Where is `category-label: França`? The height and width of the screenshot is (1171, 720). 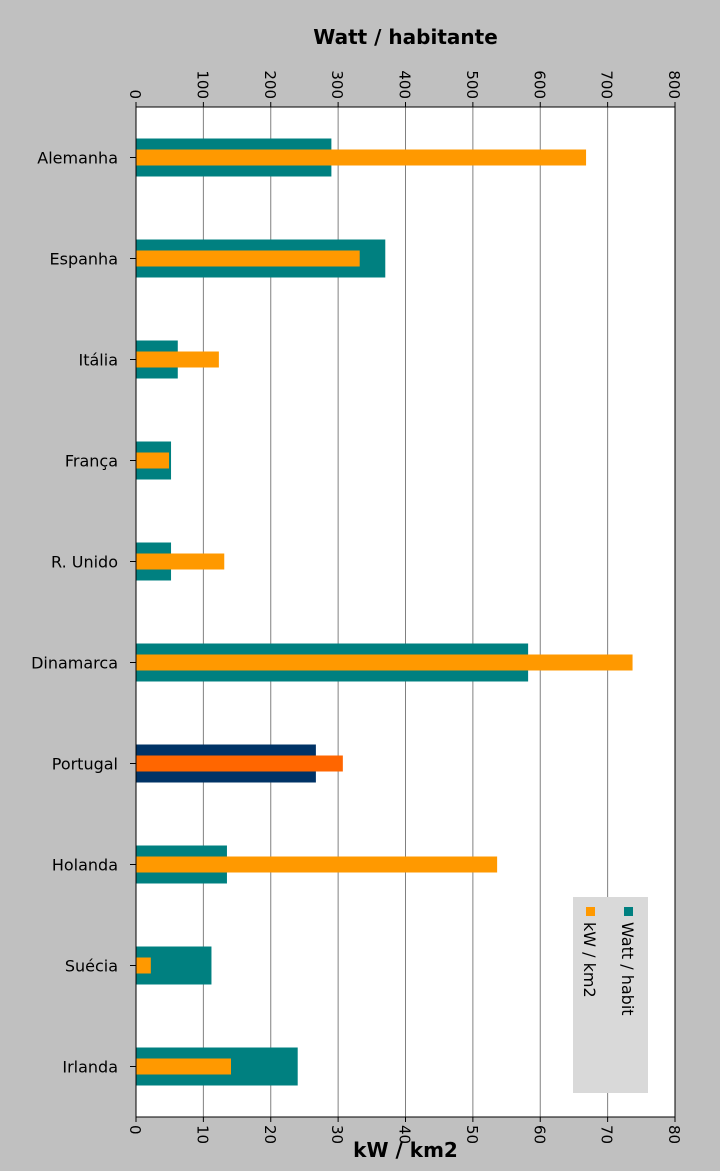
category-label: França is located at coordinates (91, 461).